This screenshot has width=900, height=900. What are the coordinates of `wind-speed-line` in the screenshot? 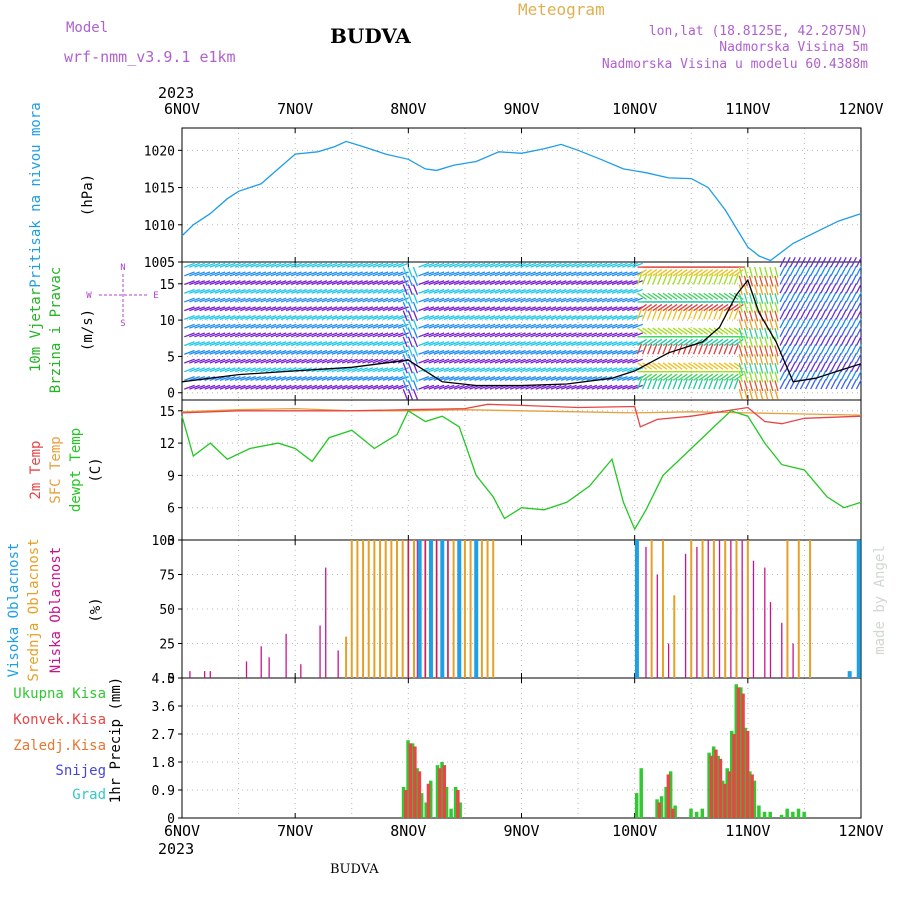 It's located at (521, 332).